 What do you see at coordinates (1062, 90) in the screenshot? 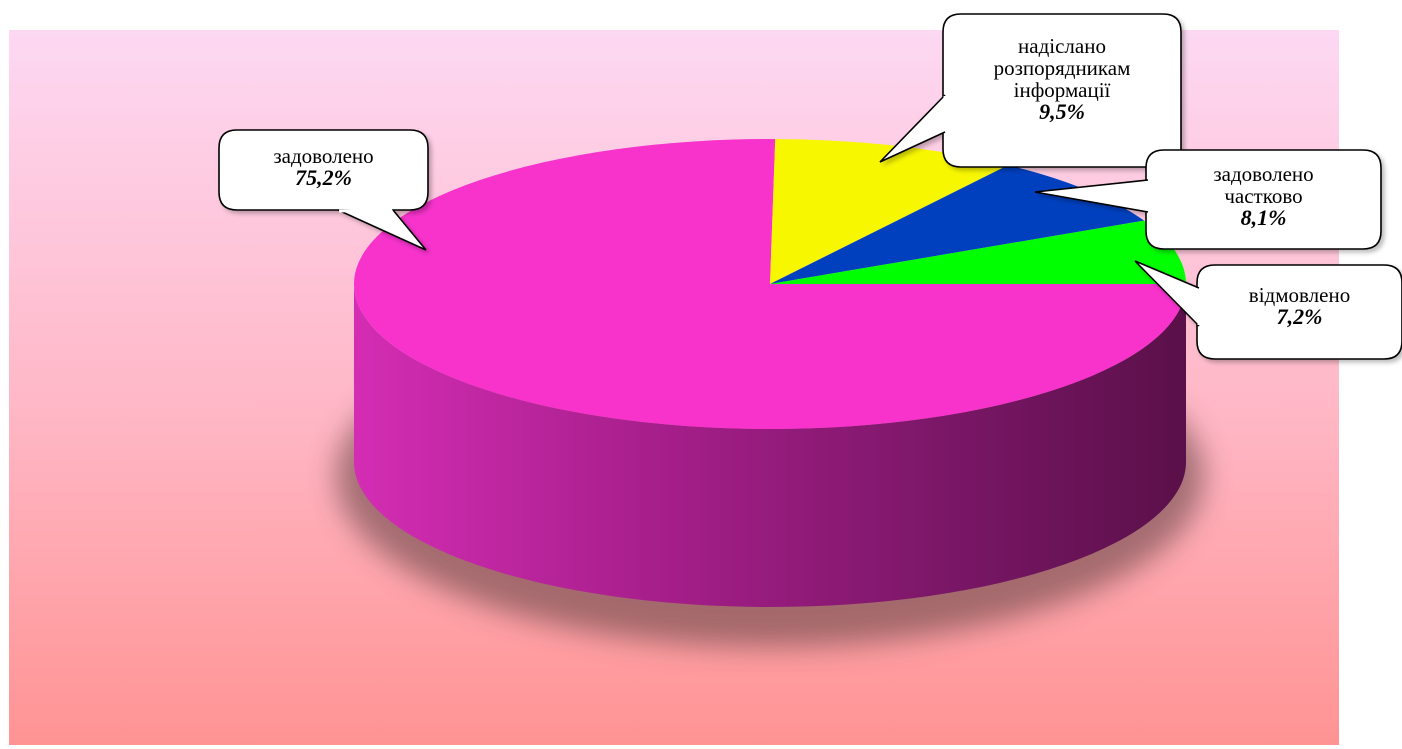
I see `callout-label: інформації` at bounding box center [1062, 90].